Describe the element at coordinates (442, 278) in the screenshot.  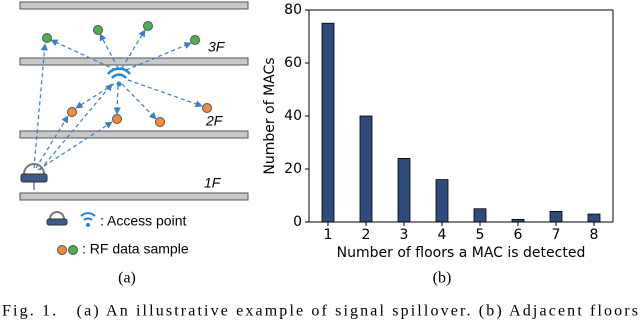
I see `panel-label: (b)` at that location.